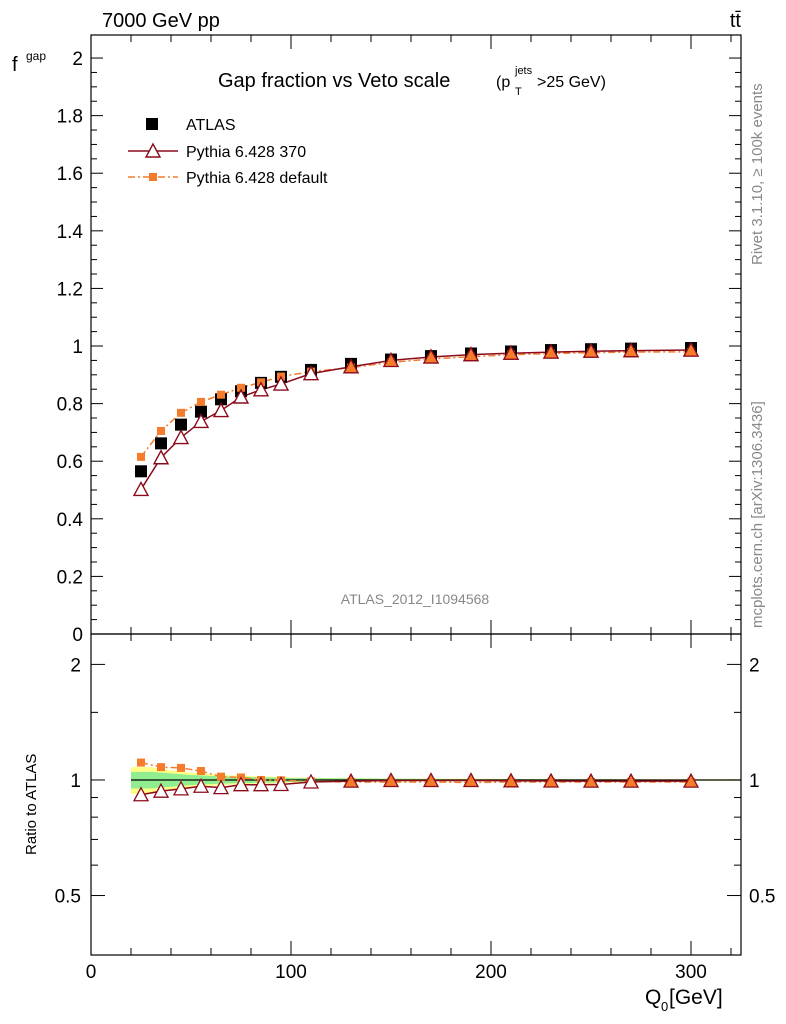  Describe the element at coordinates (762, 897) in the screenshot. I see `ratio-ytick-label-right: 0.5` at that location.